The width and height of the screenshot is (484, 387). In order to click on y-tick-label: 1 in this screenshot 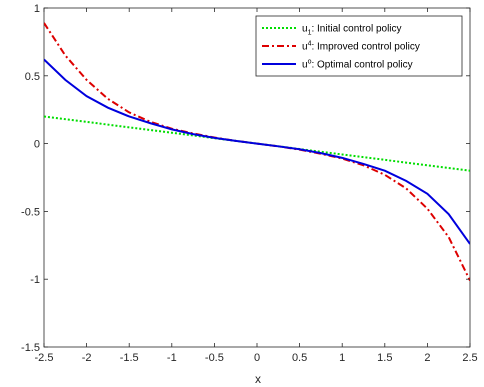, I will do `click(37, 9)`.